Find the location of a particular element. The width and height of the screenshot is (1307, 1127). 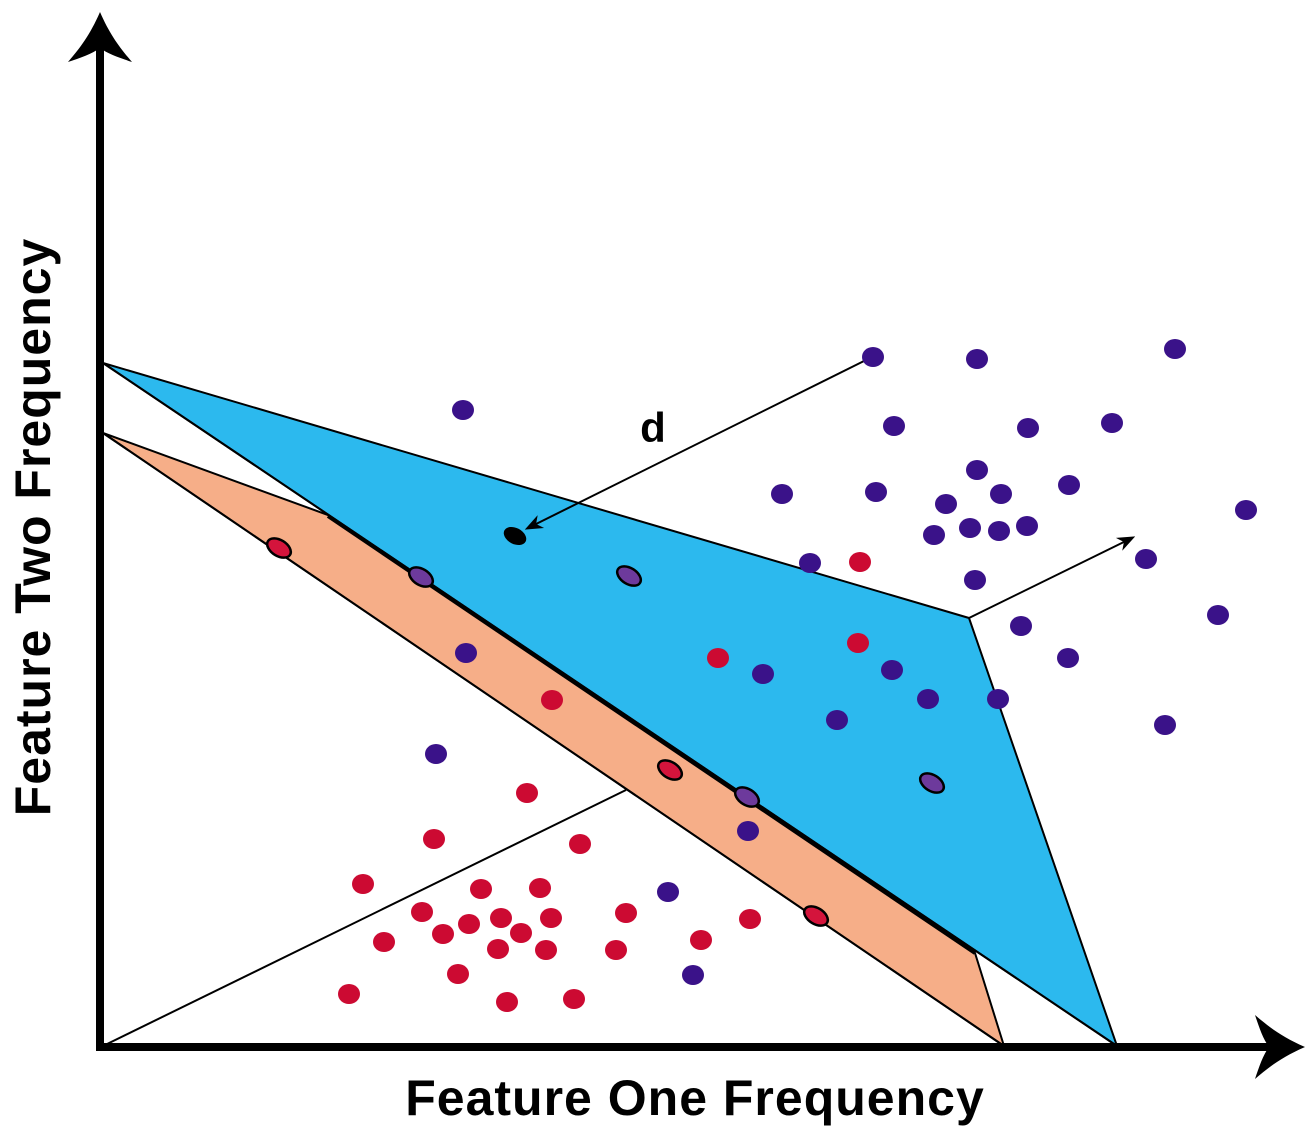

diagonal-origin-line is located at coordinates (364, 918).